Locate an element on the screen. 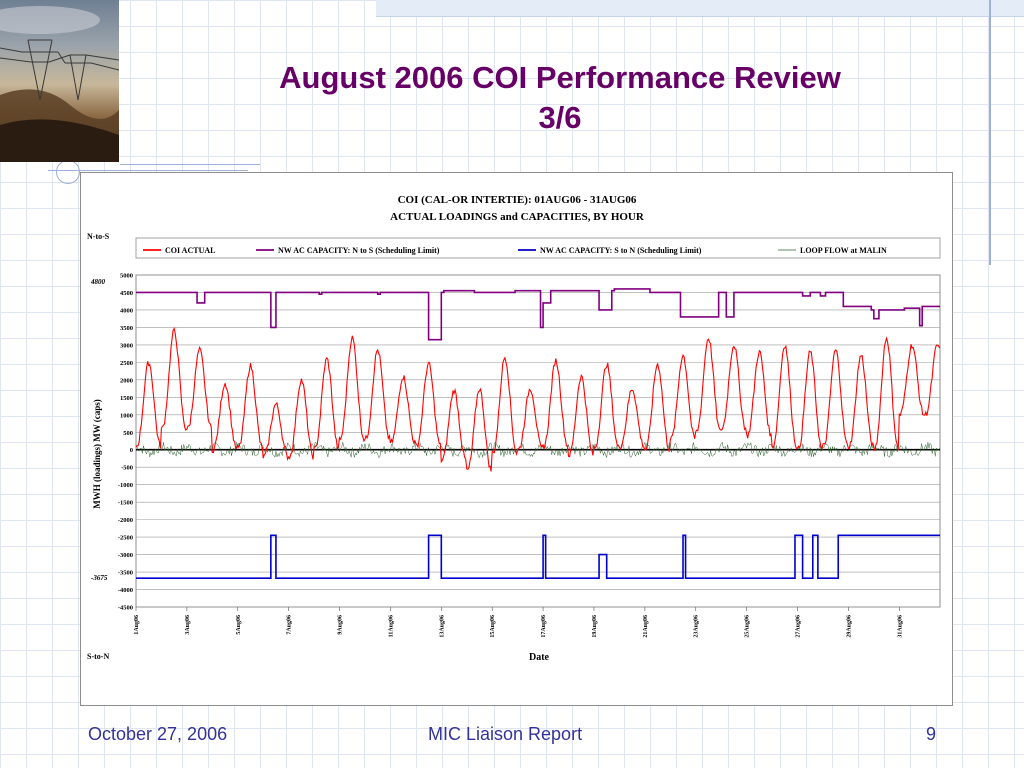 This screenshot has height=768, width=1024. x-tick-label: 11Aug06 is located at coordinates (391, 626).